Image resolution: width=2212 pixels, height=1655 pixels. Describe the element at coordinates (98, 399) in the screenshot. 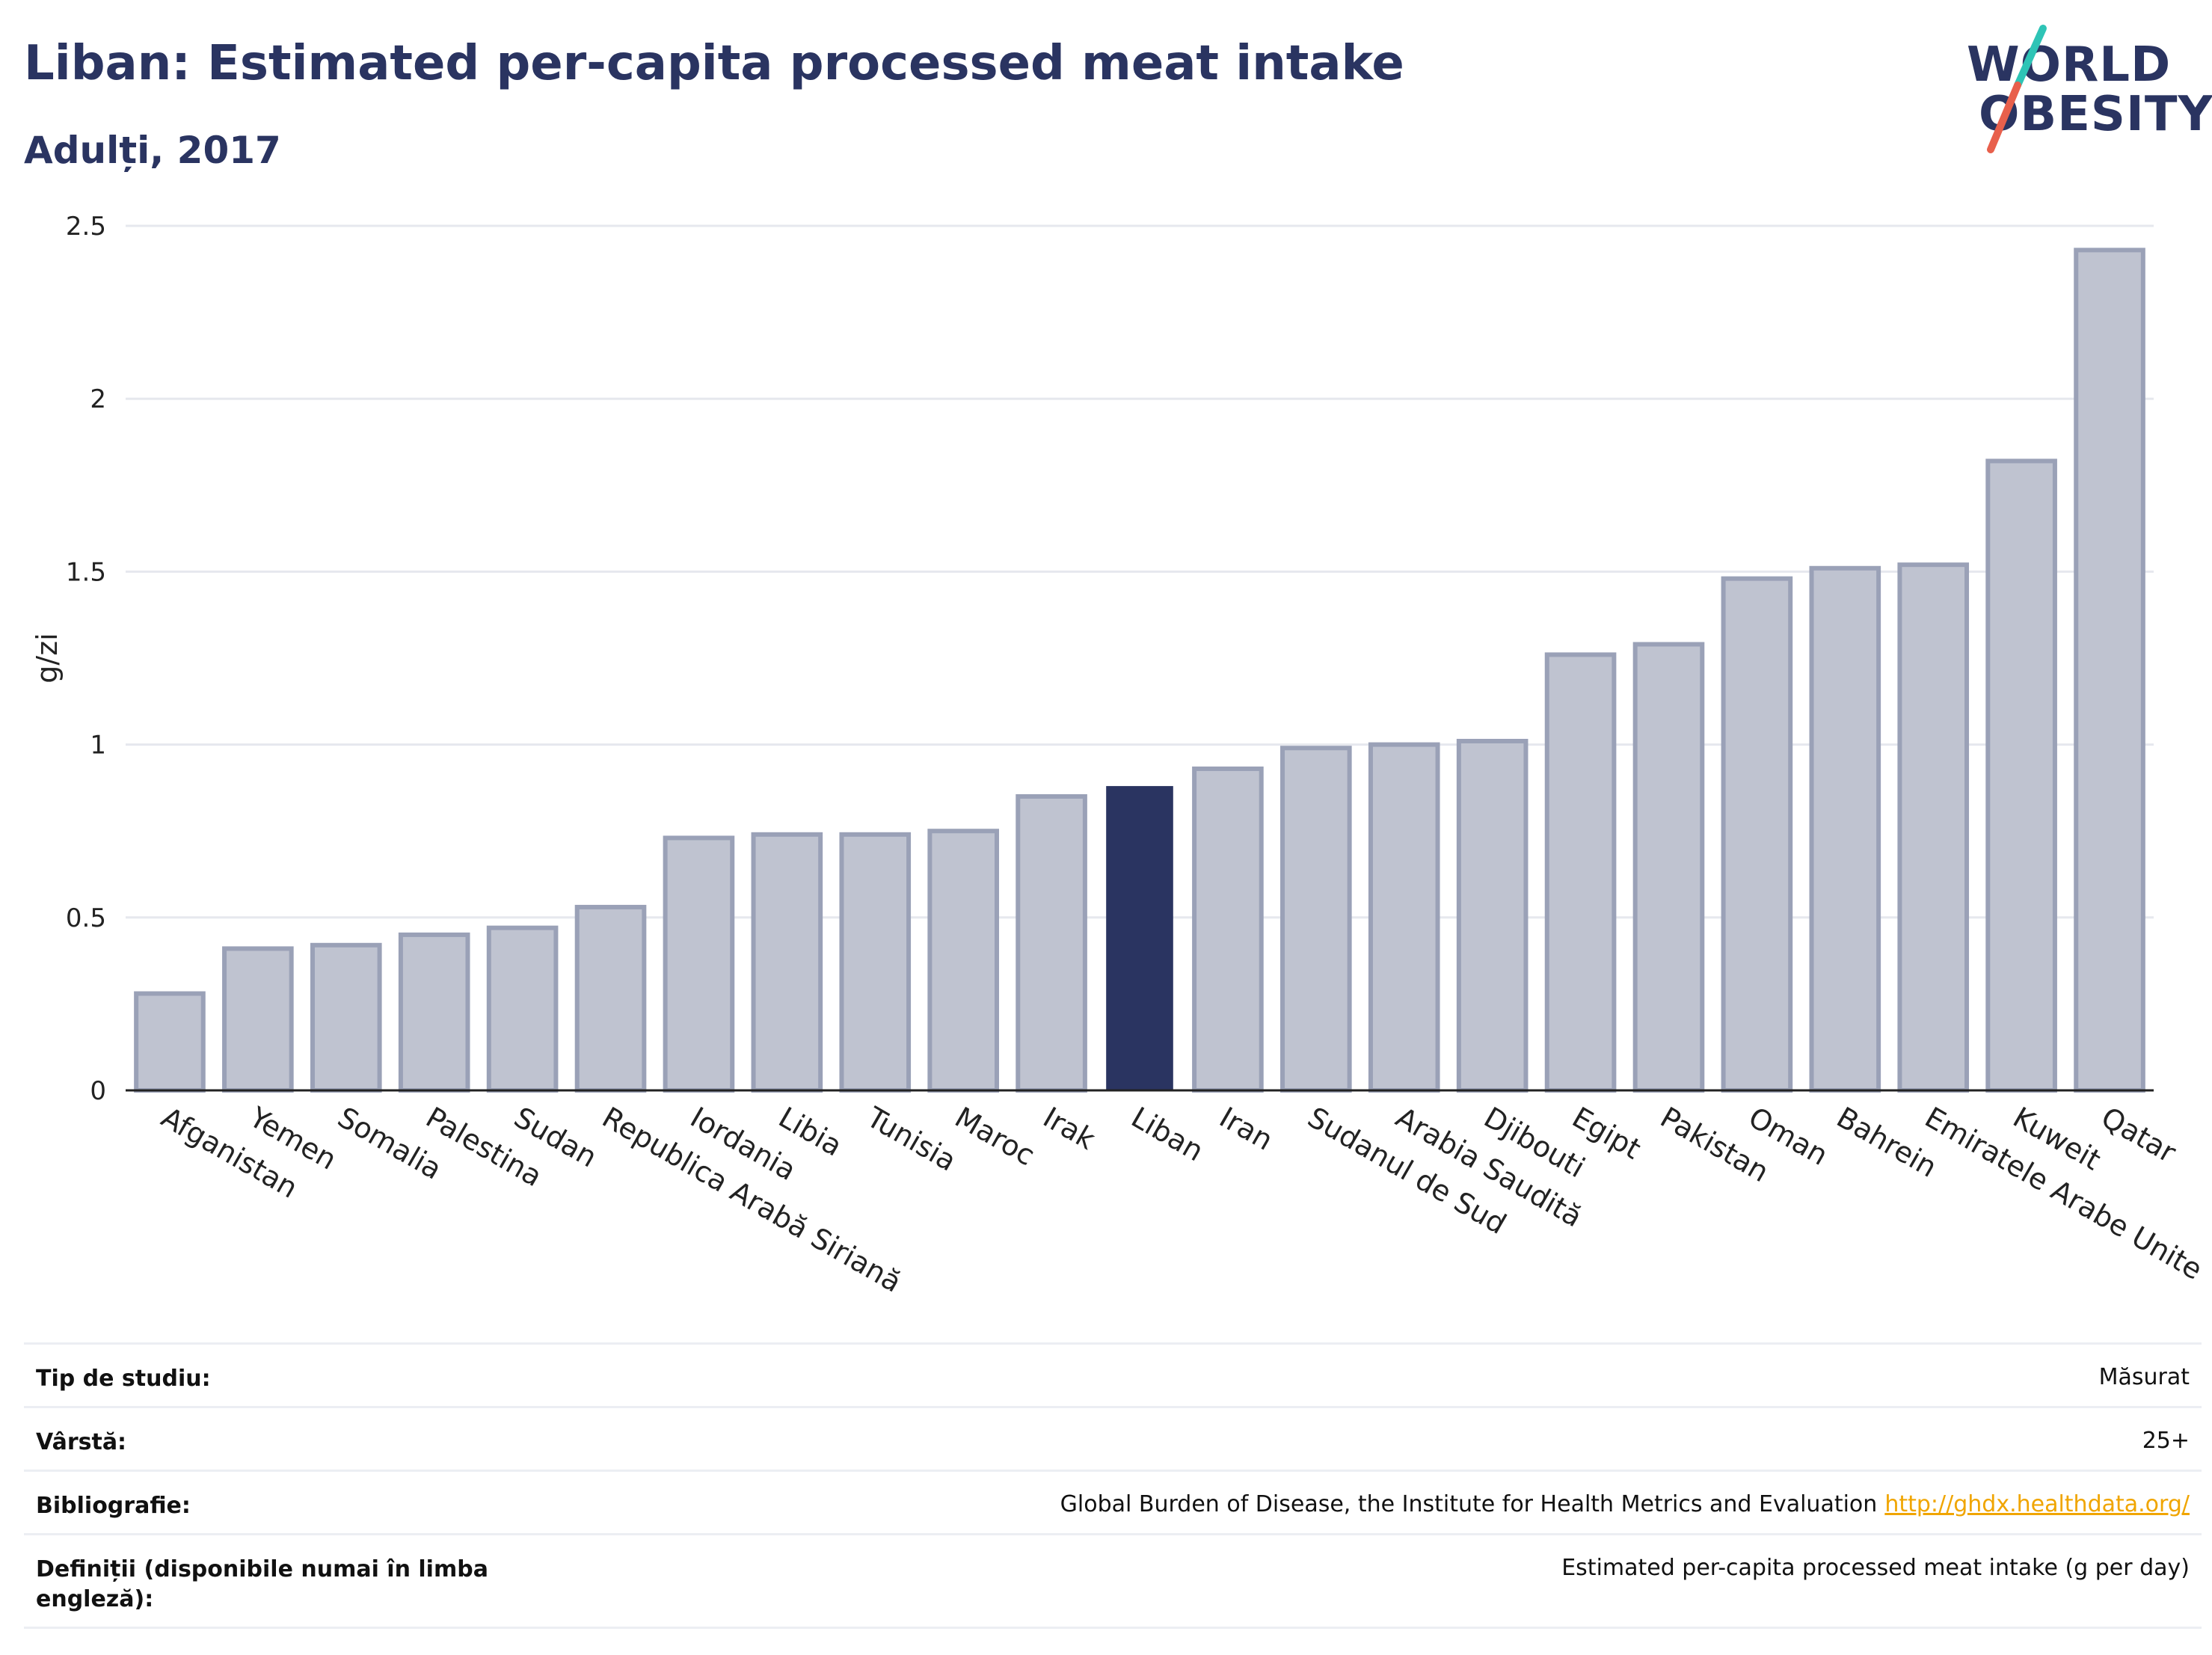

I see `y-tick-label: 2` at that location.